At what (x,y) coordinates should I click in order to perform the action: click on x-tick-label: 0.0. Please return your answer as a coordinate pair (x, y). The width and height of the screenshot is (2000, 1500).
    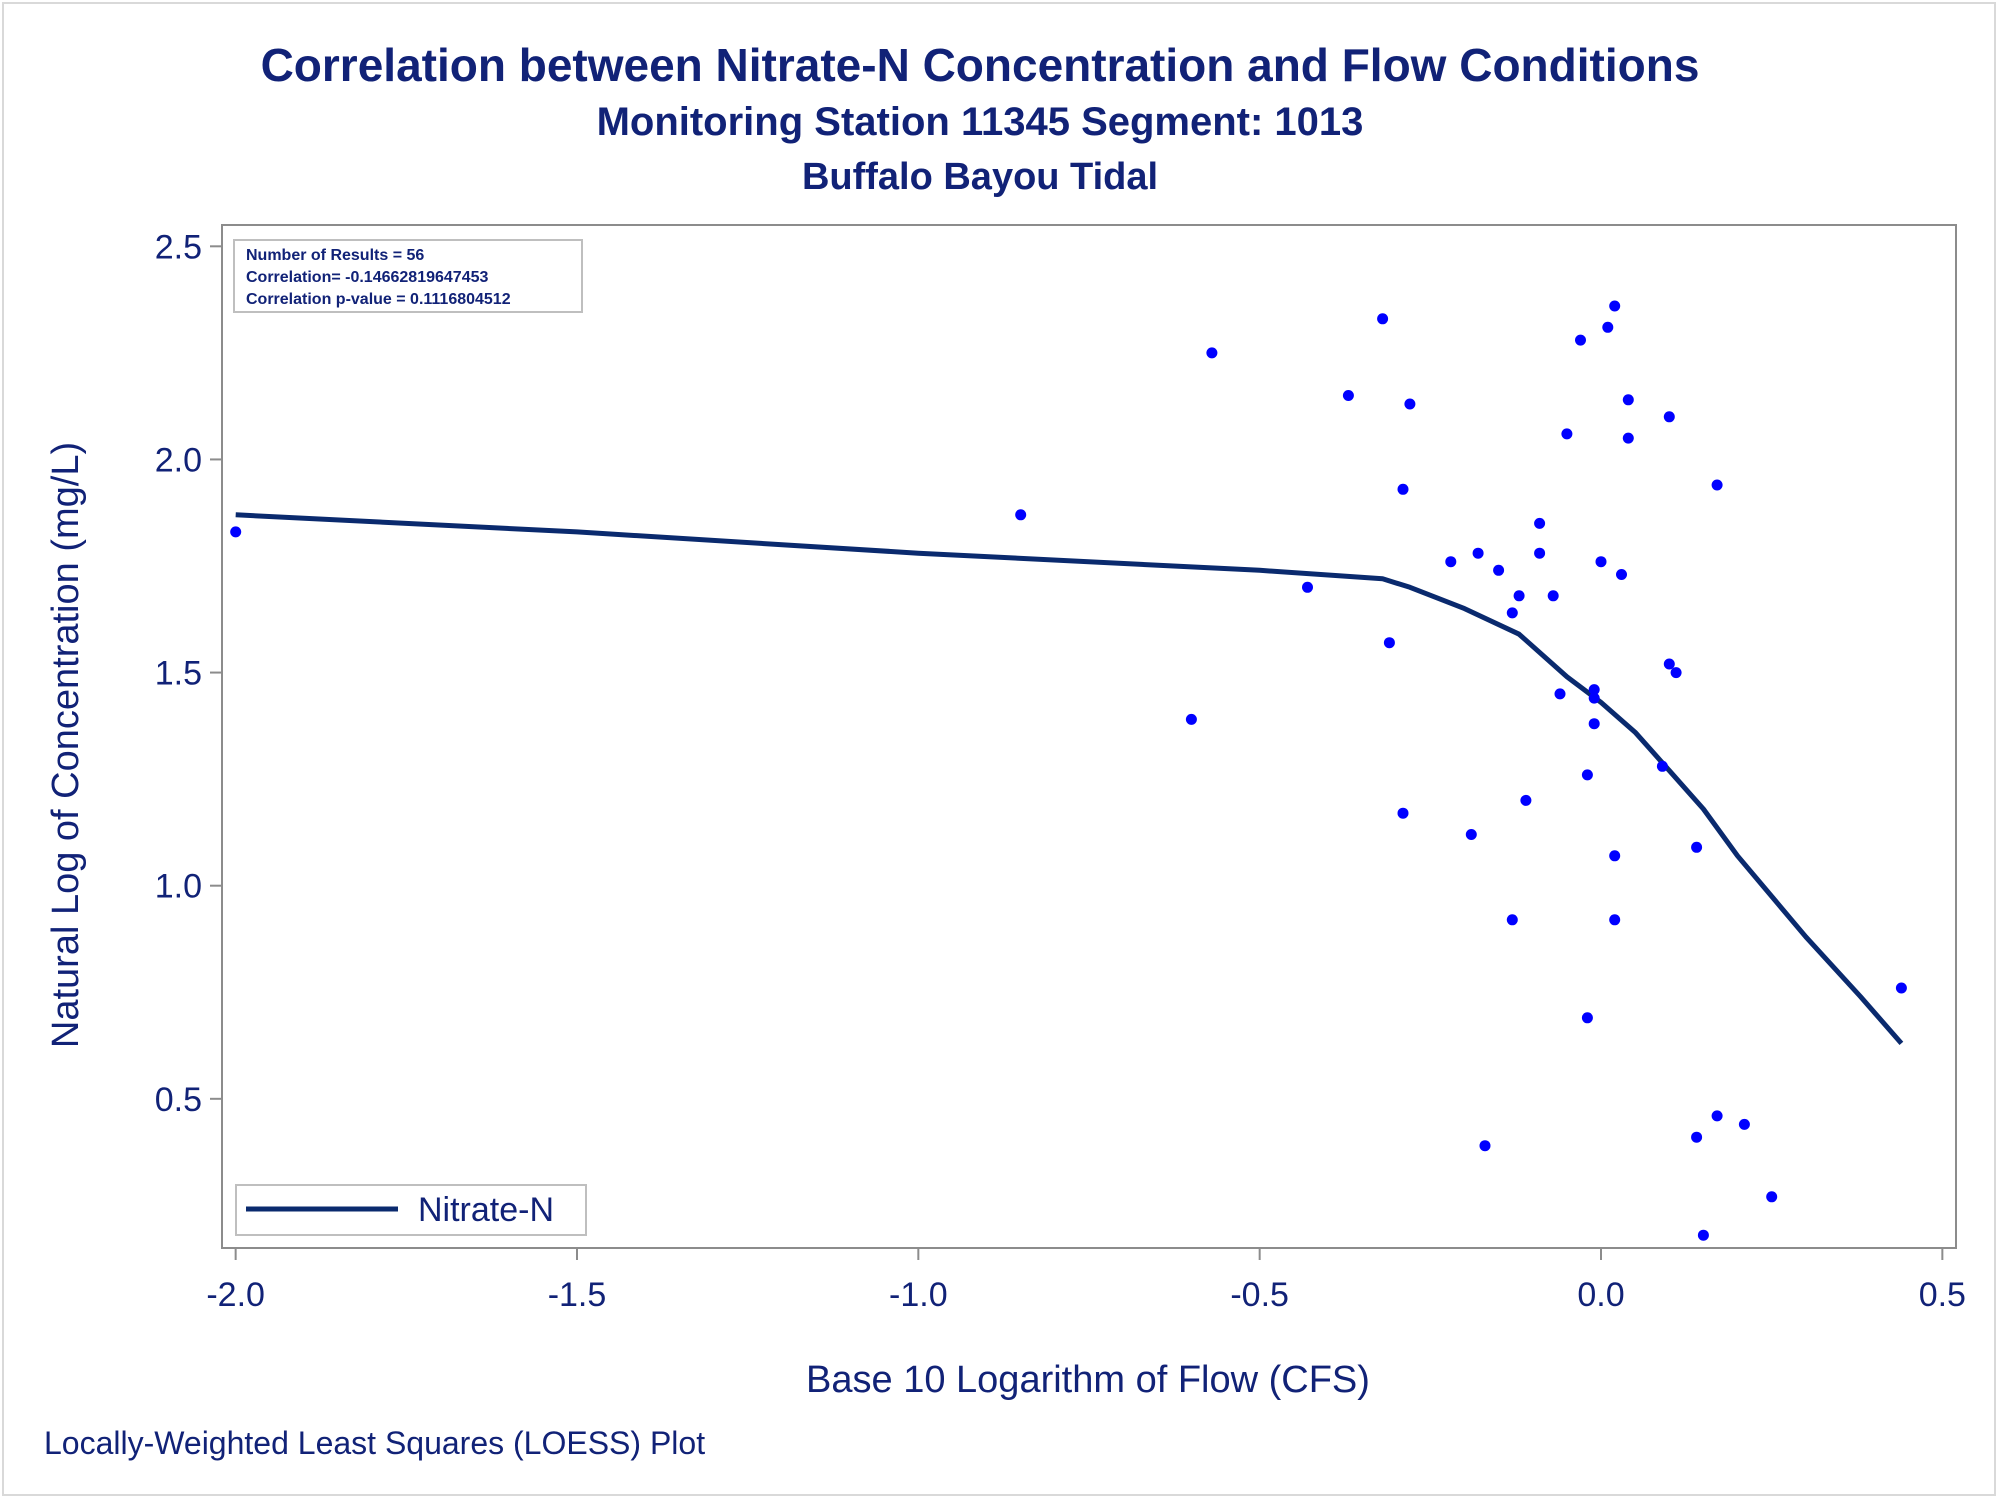
    Looking at the image, I should click on (1600, 1295).